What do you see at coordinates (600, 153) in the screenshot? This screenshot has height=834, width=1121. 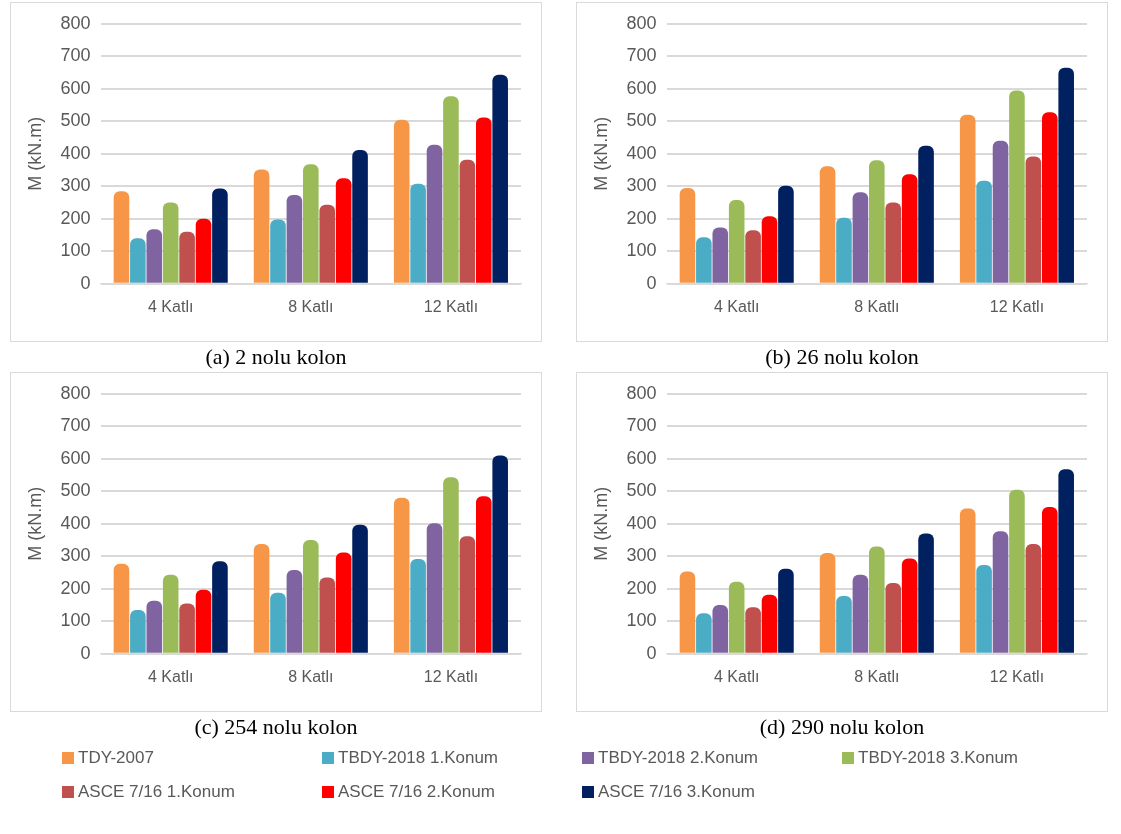 I see `y-axis-title: M (kN.m)` at bounding box center [600, 153].